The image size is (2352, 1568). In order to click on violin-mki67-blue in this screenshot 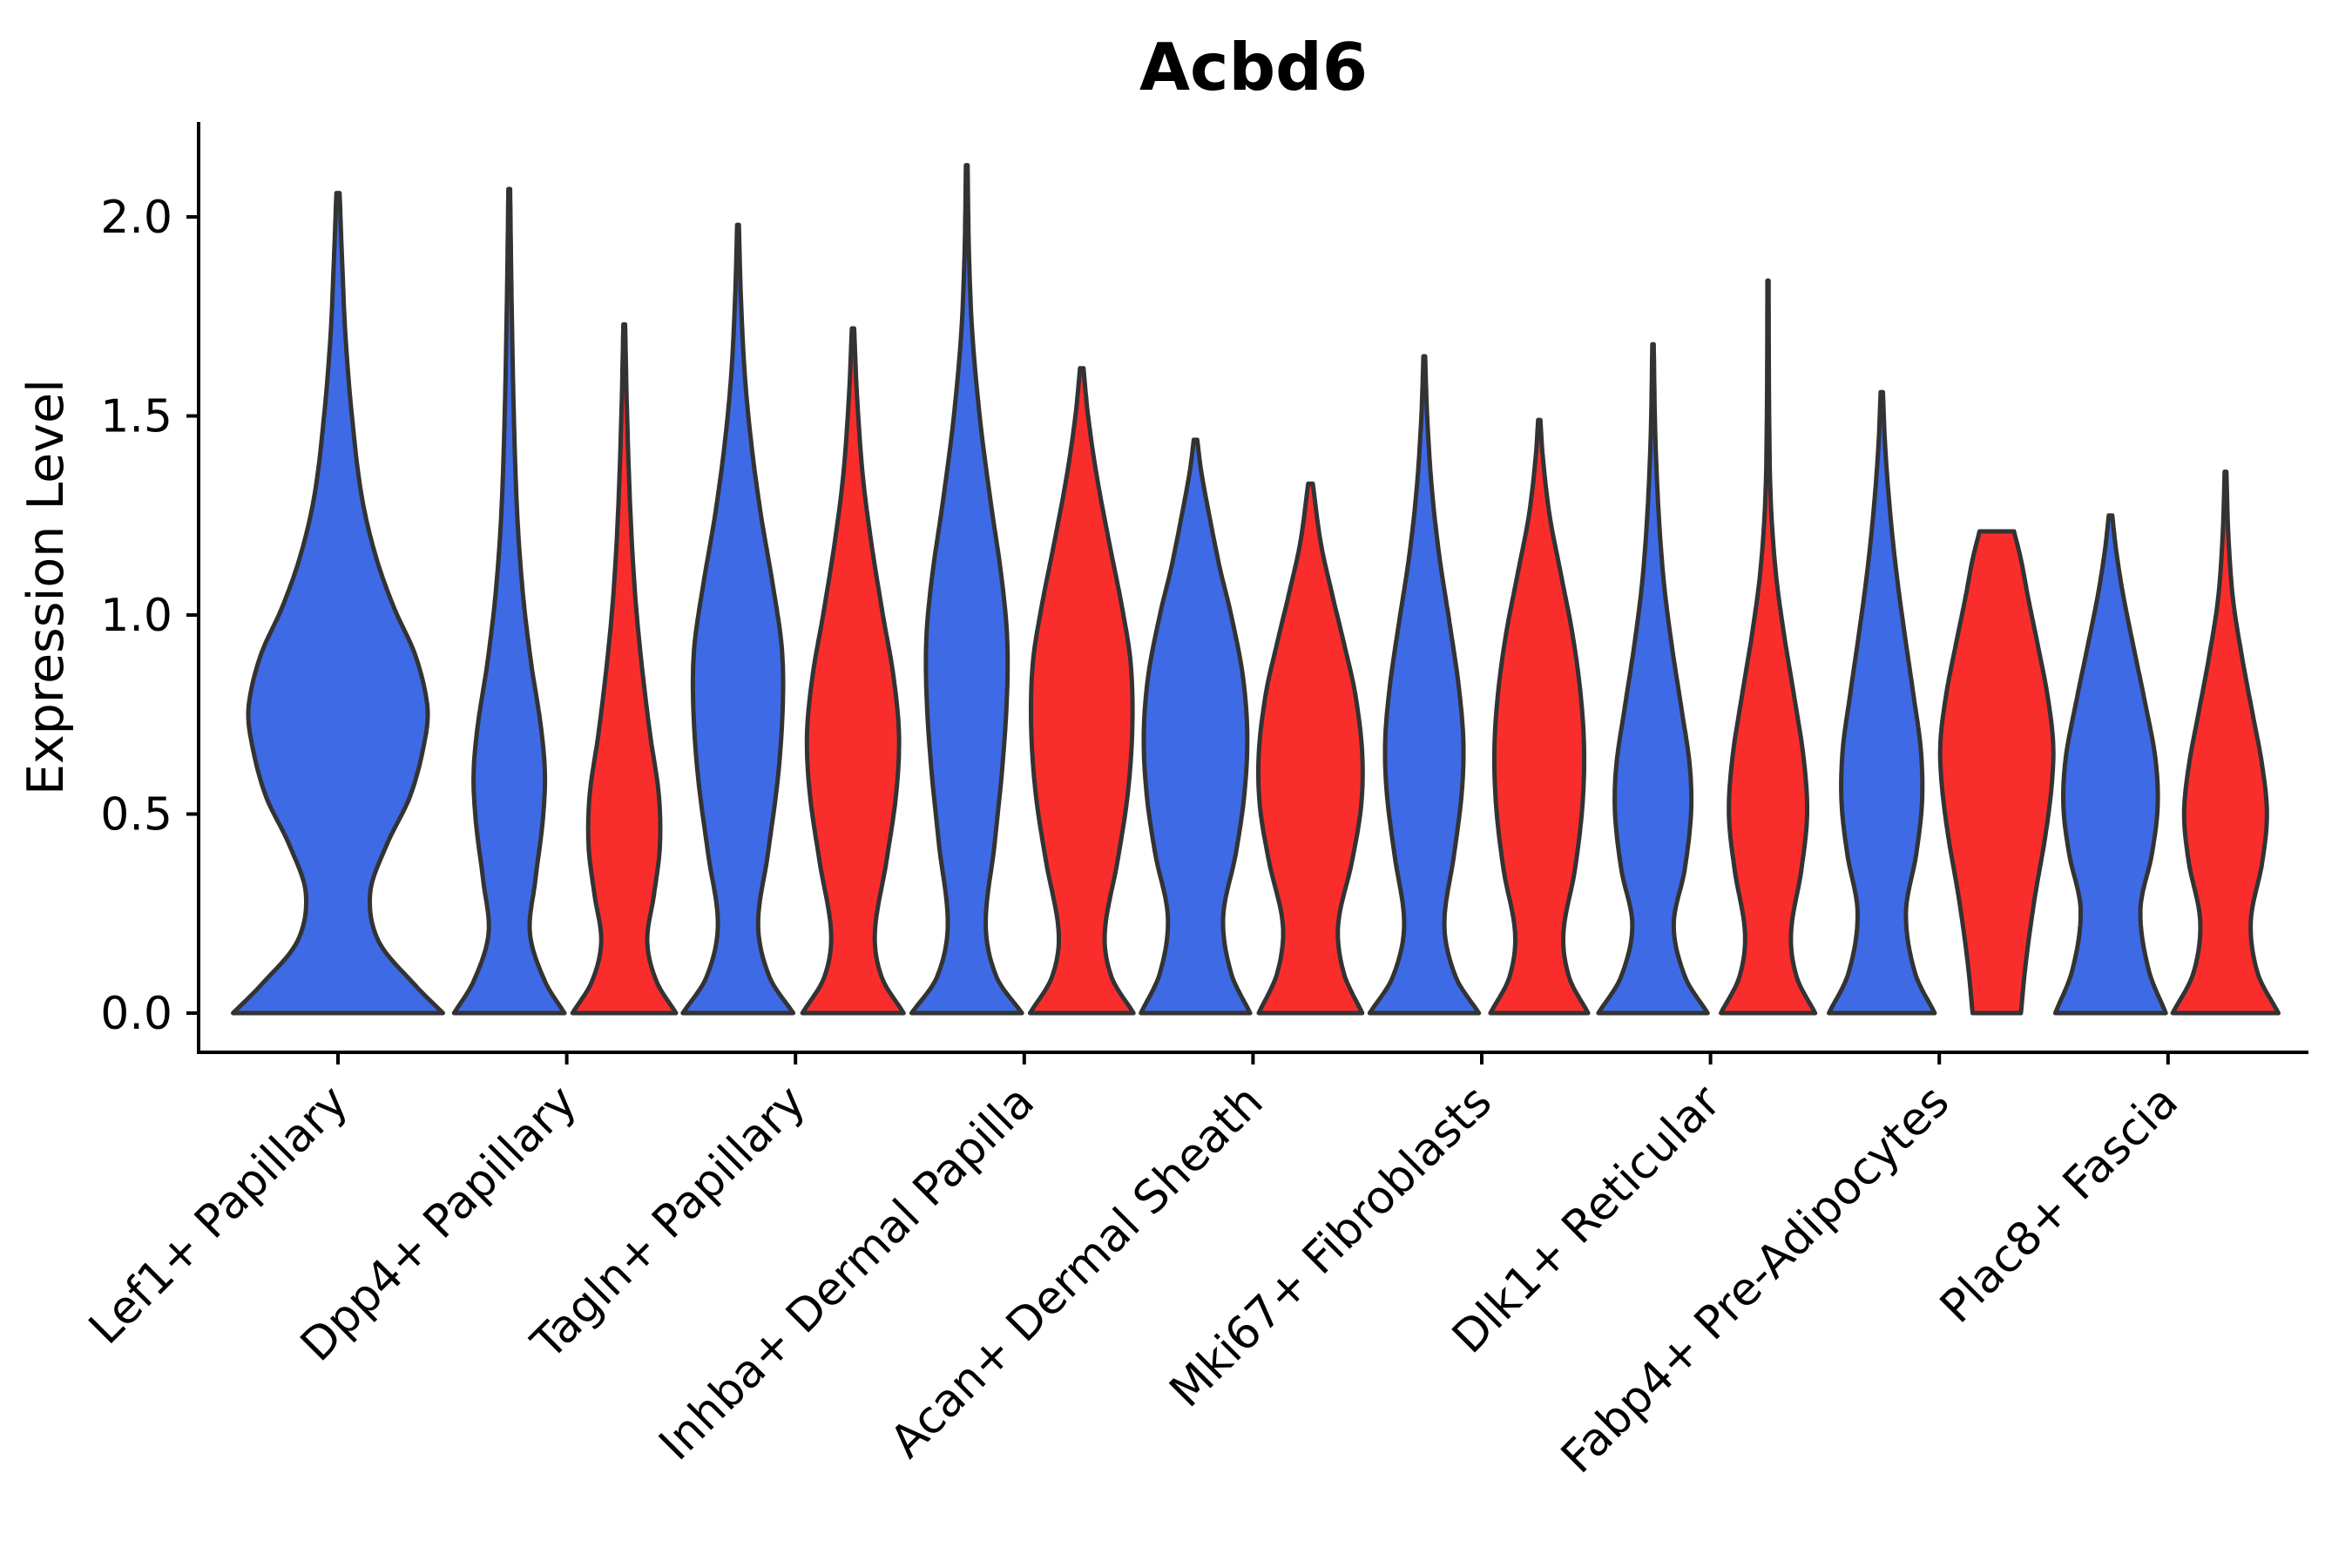, I will do `click(1424, 685)`.